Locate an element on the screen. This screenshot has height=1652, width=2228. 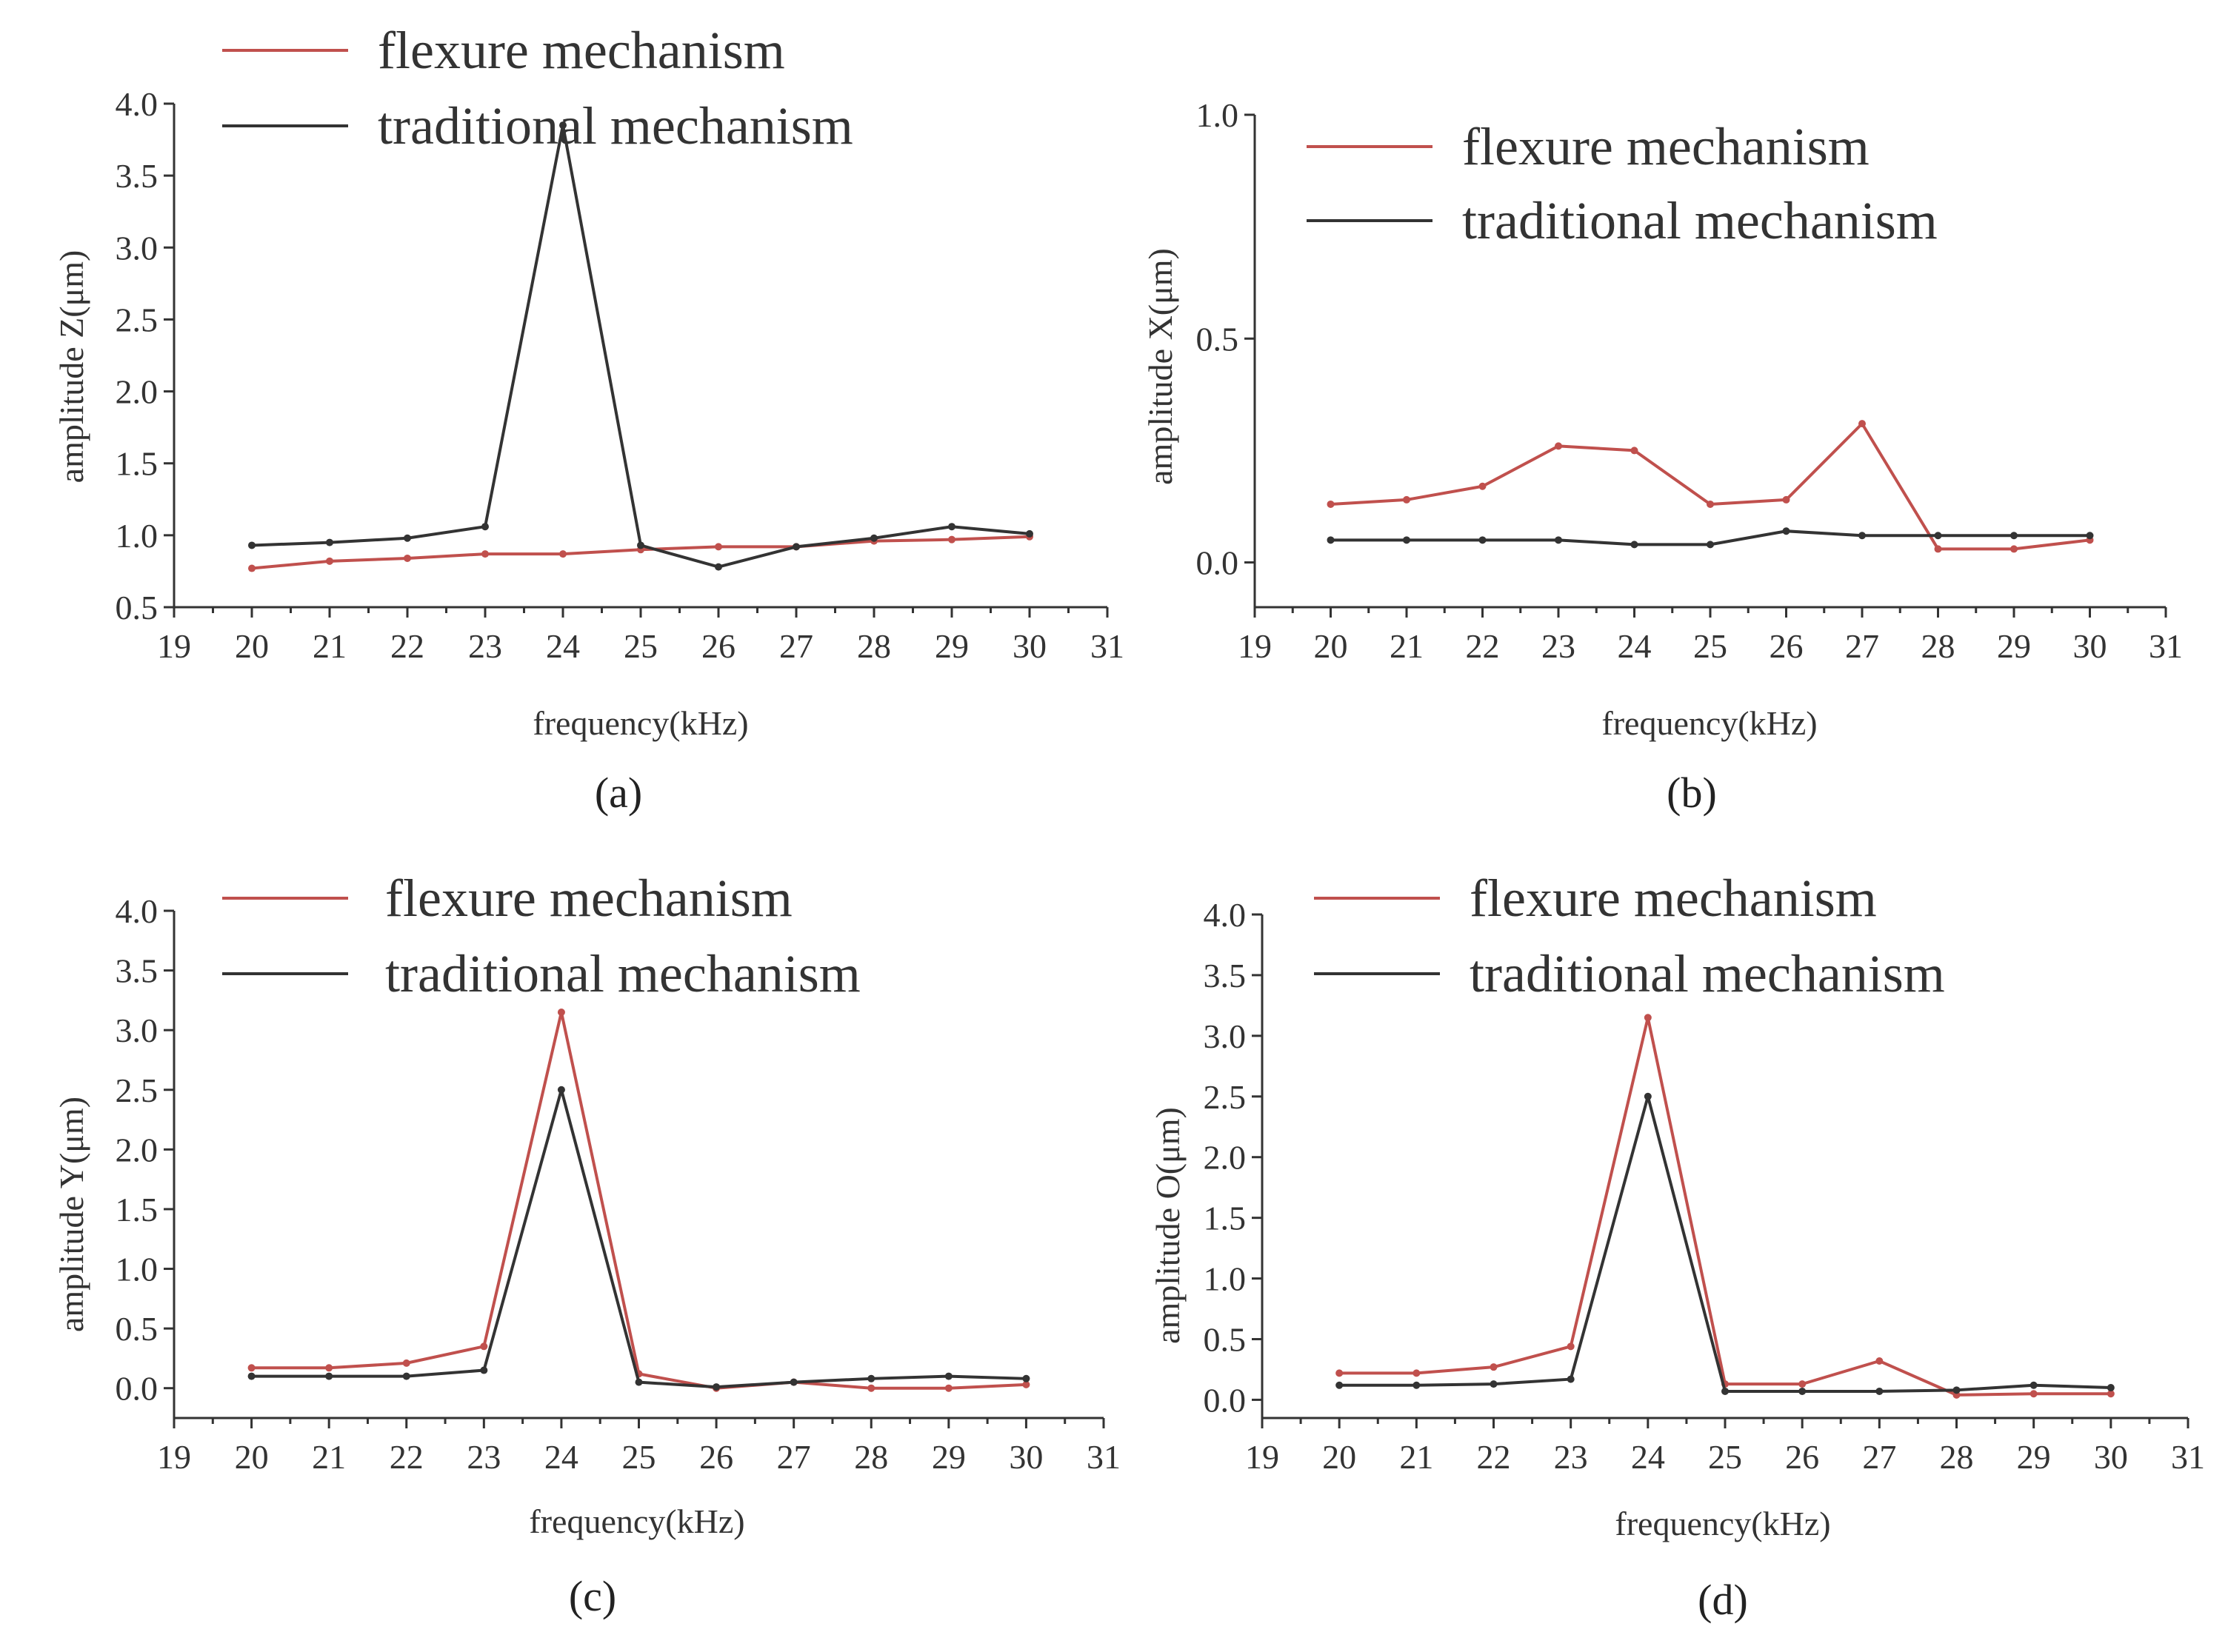
y-tick-label: 2.0 is located at coordinates (1225, 1158).